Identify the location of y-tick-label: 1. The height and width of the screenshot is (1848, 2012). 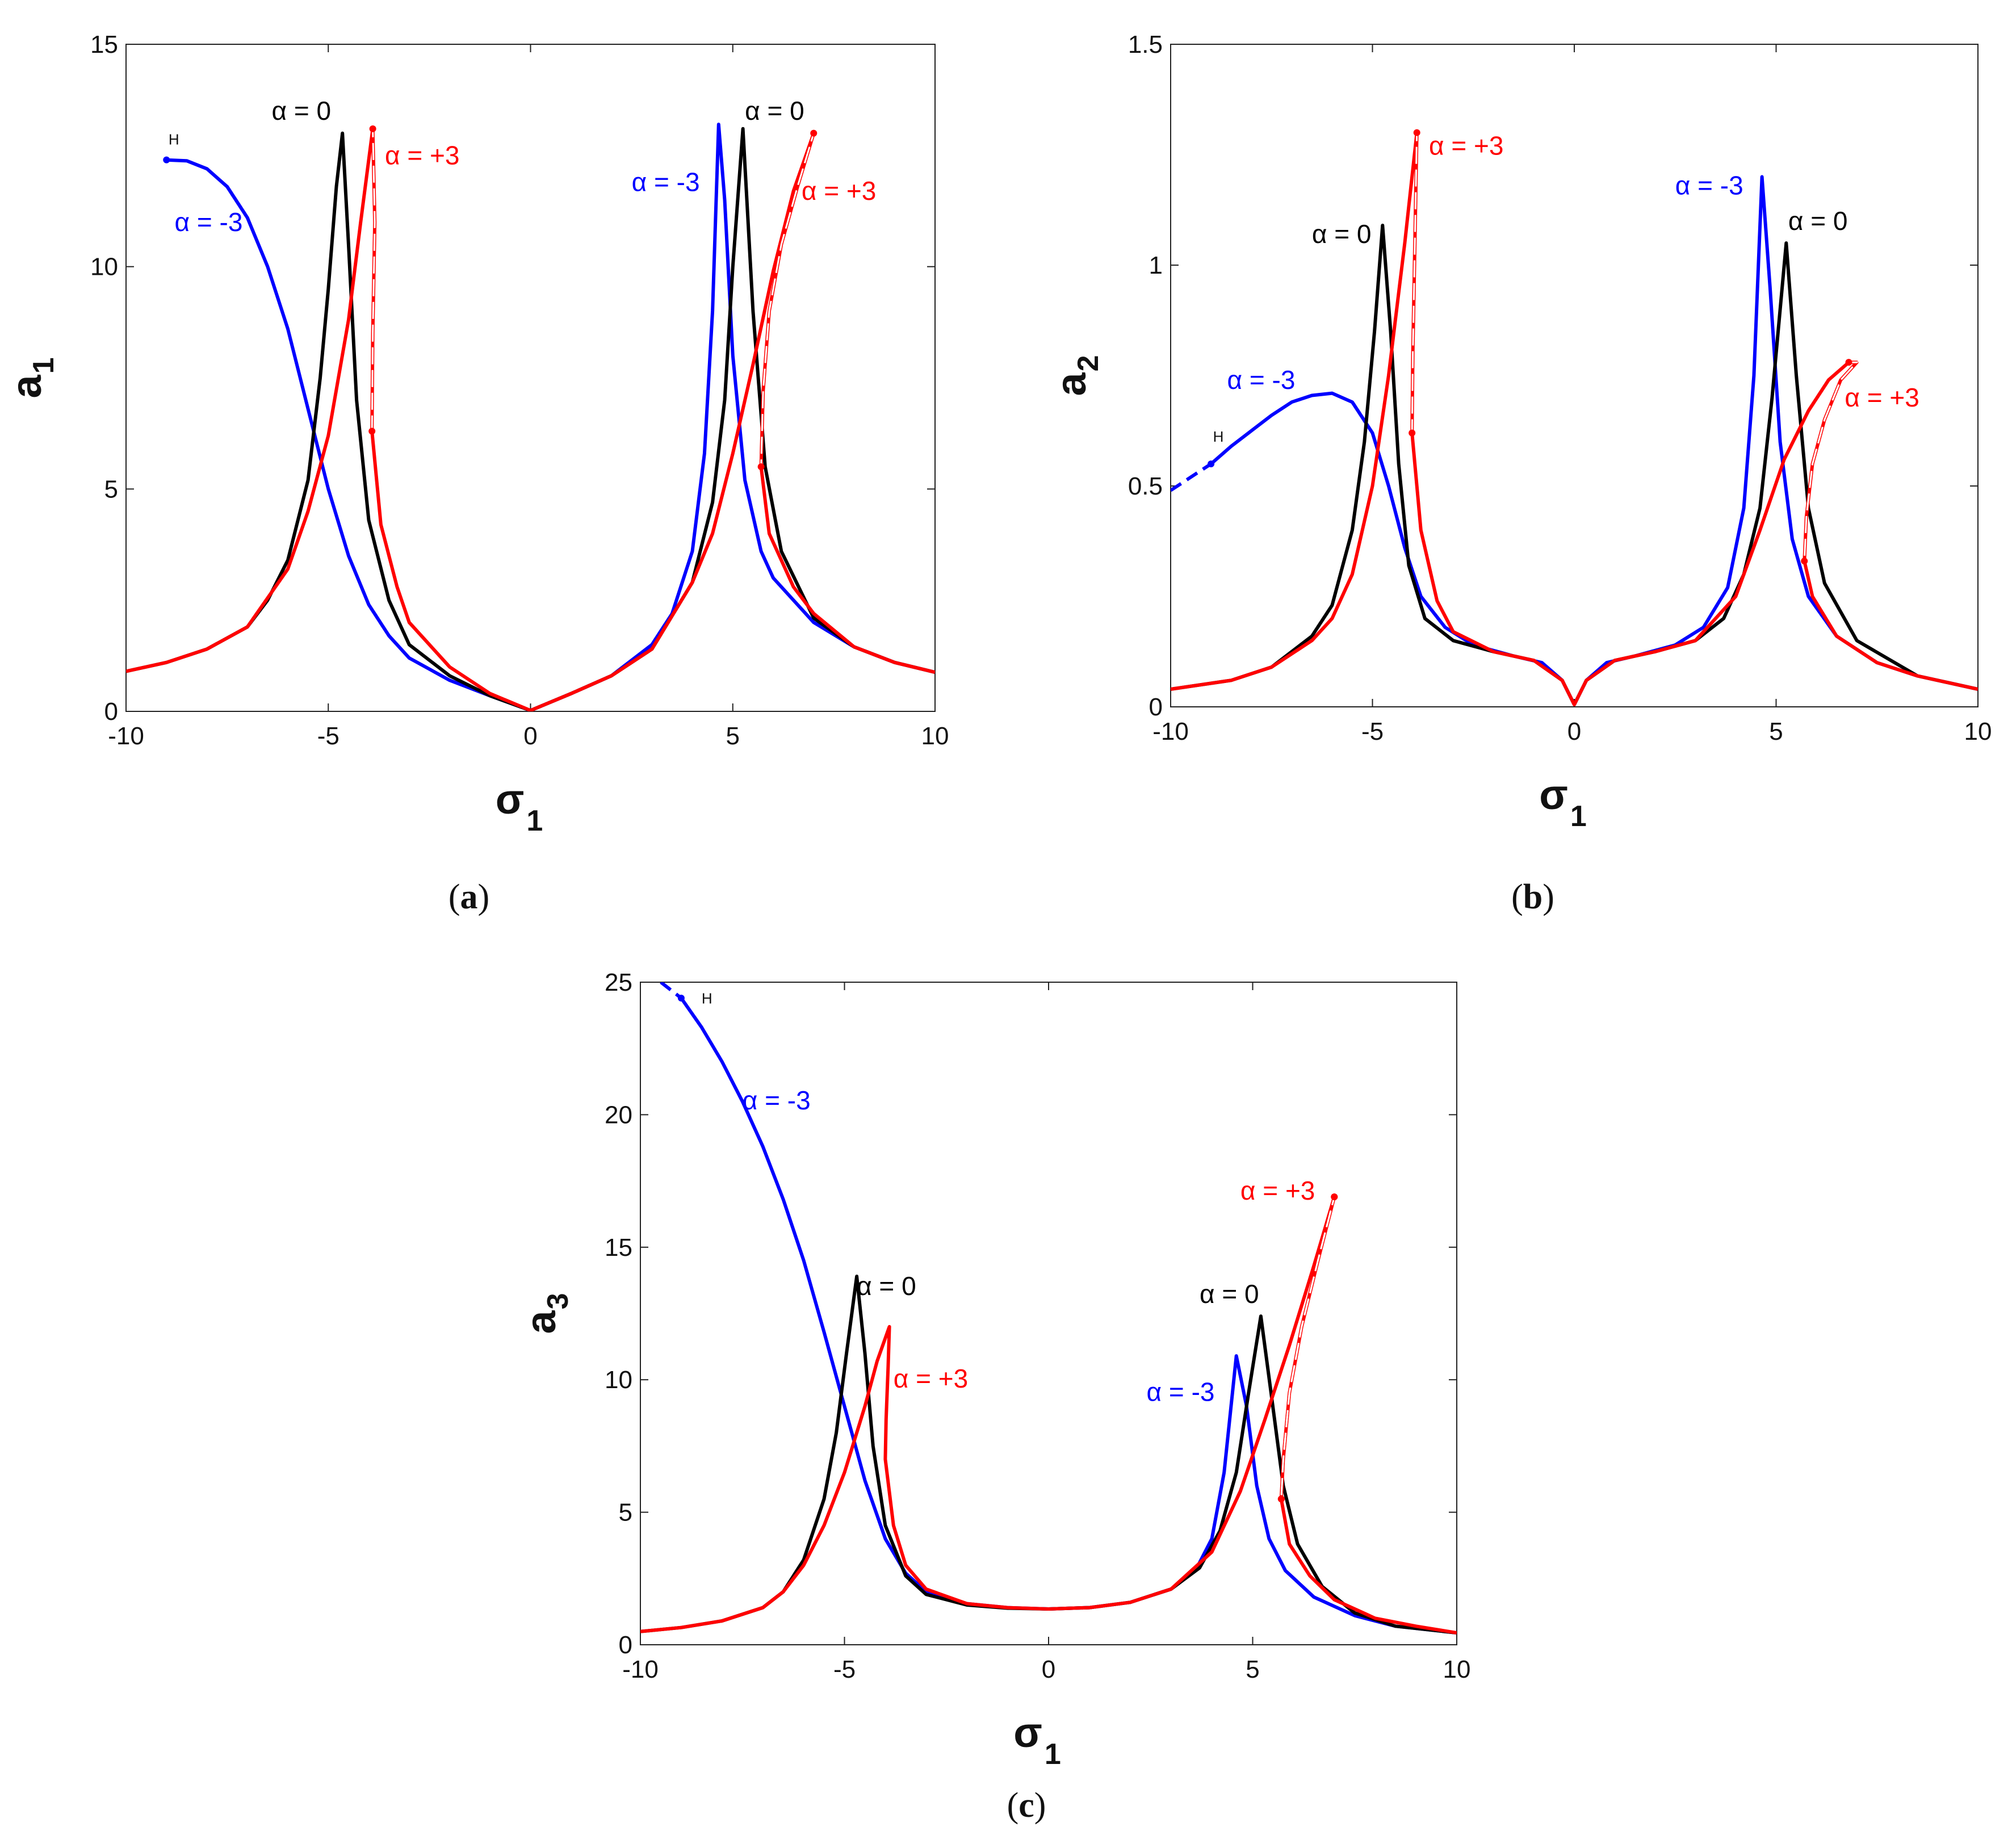
(1156, 265).